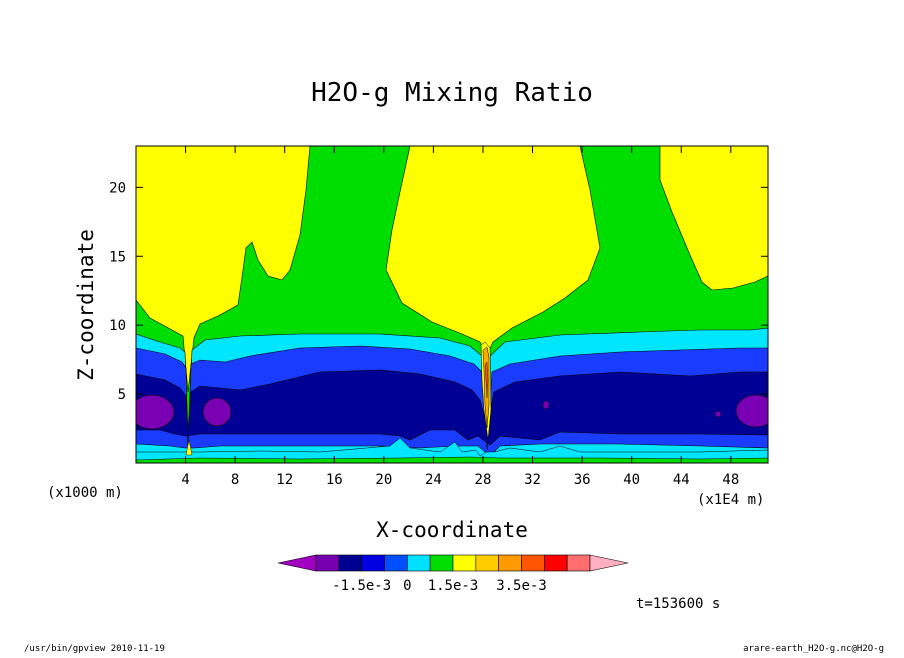 The image size is (904, 658). Describe the element at coordinates (713, 218) in the screenshot. I see `contour-region-yellow-right` at that location.